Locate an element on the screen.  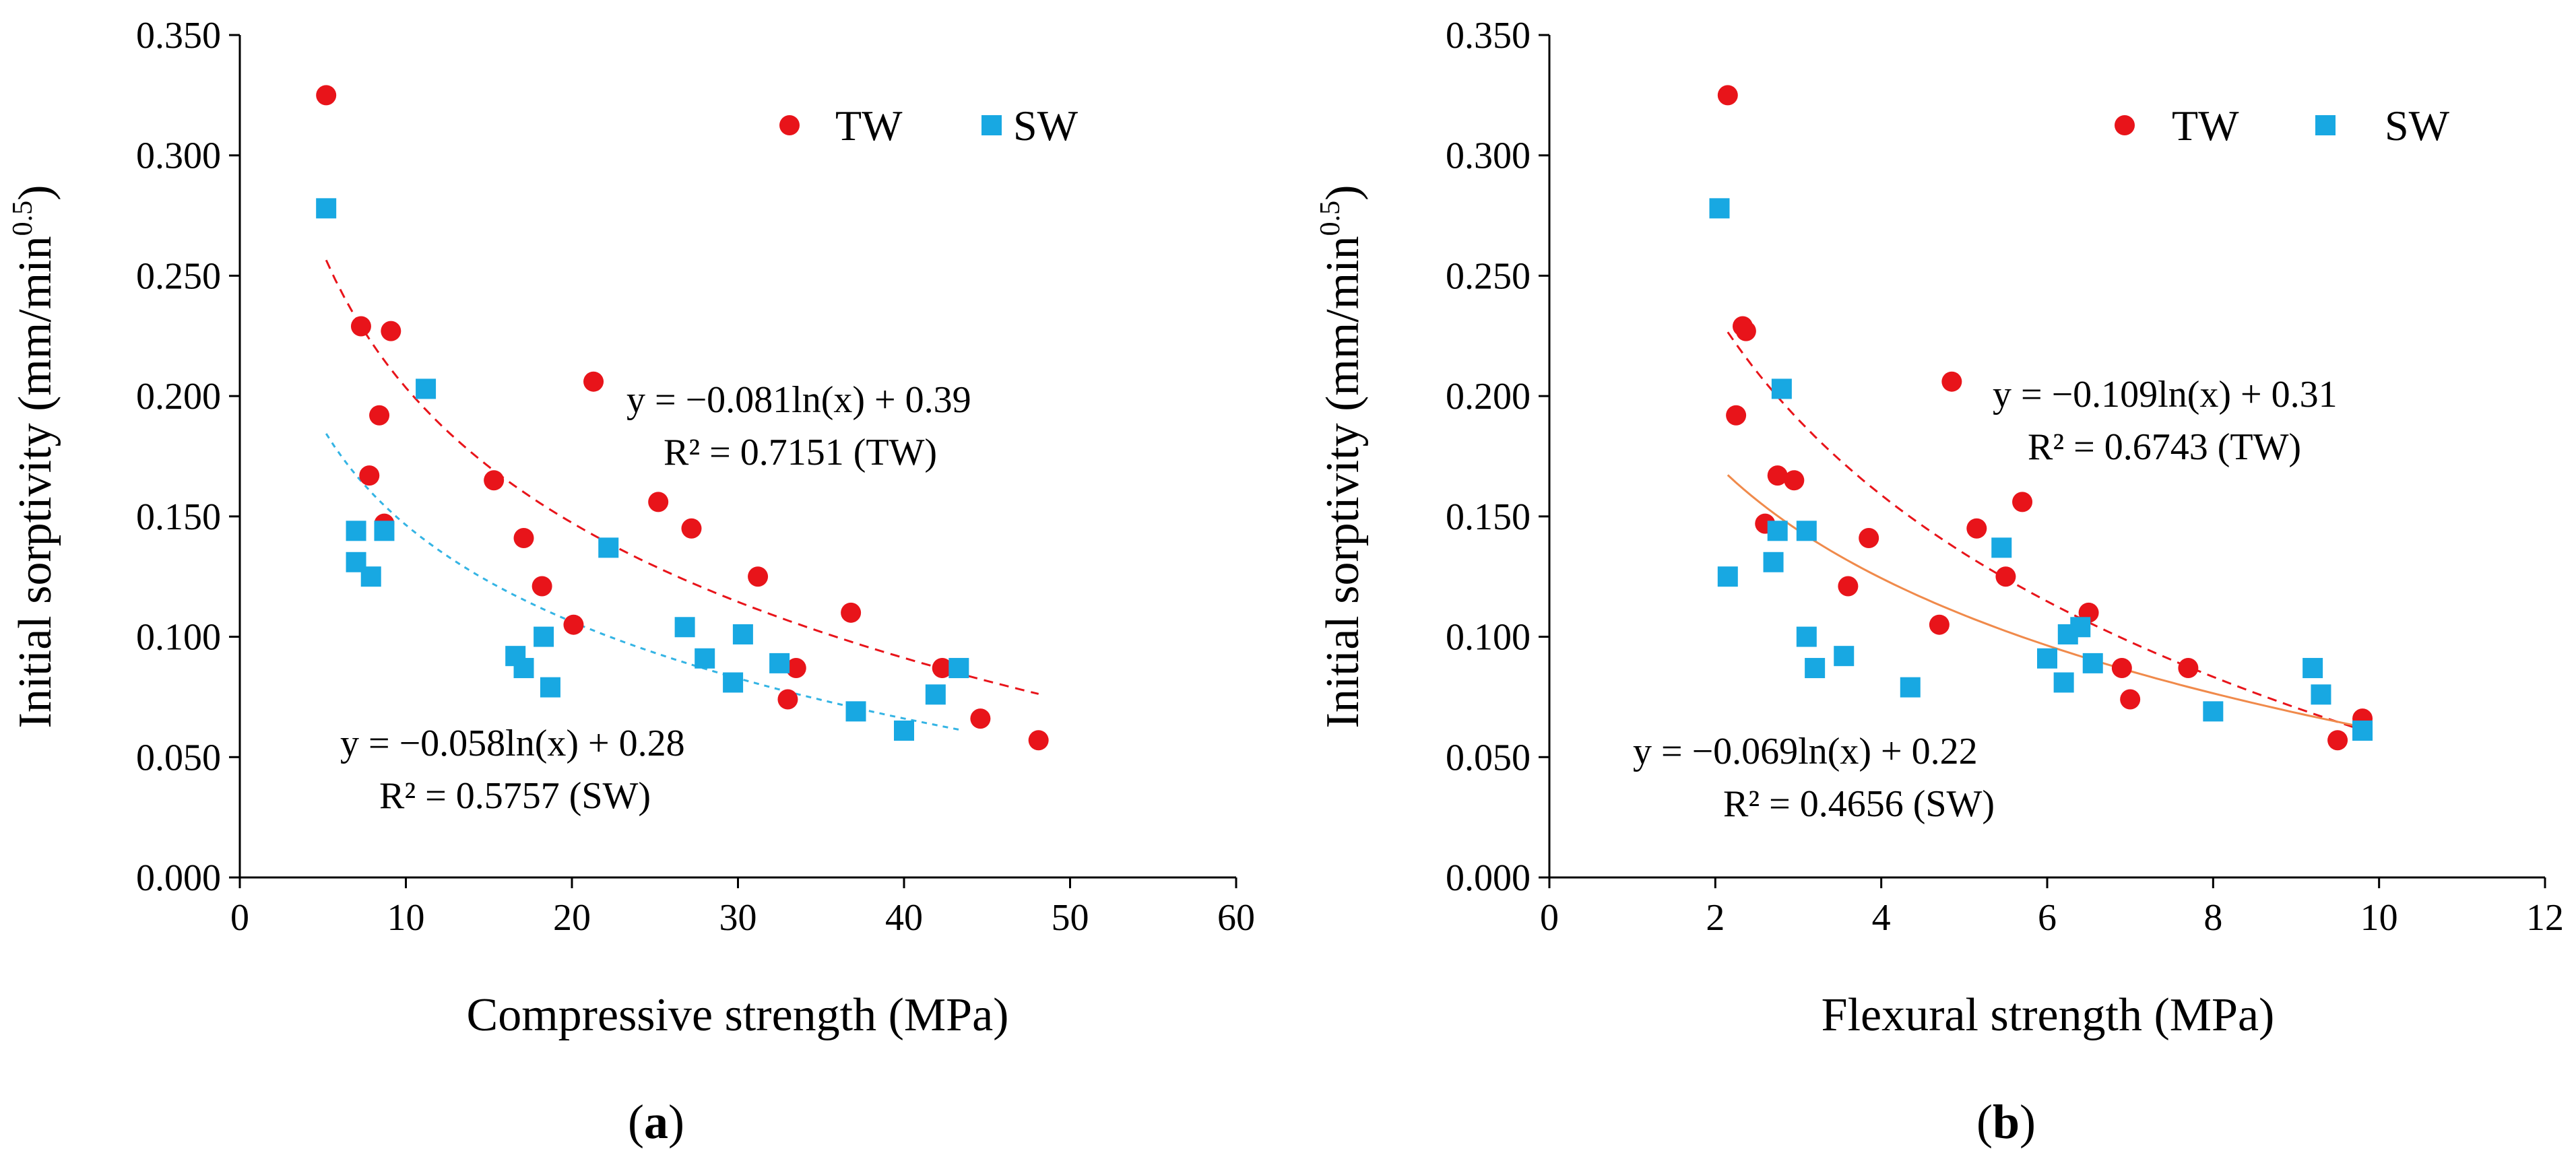
x-tick-label: 8 is located at coordinates (2212, 918).